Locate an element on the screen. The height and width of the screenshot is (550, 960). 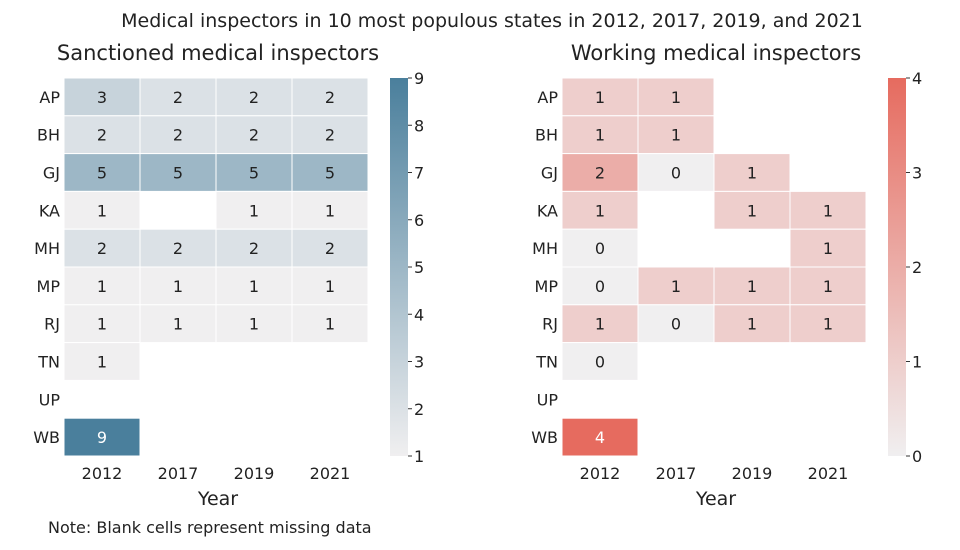
sanctioned-cell-value-tn-2012: 1 is located at coordinates (102, 362).